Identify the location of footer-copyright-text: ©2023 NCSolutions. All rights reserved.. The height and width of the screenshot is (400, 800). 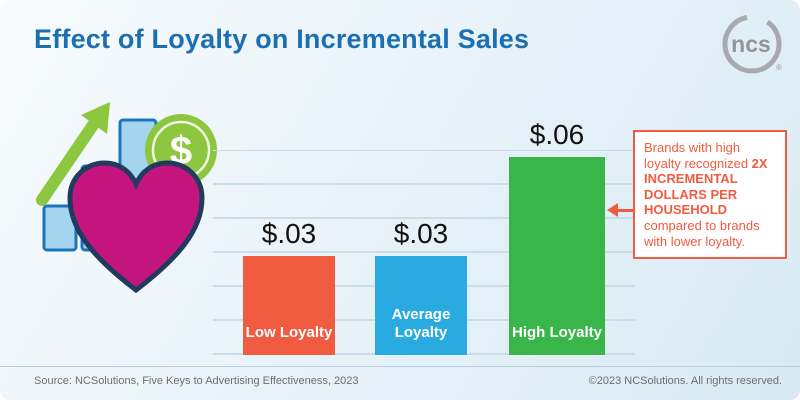
(685, 381).